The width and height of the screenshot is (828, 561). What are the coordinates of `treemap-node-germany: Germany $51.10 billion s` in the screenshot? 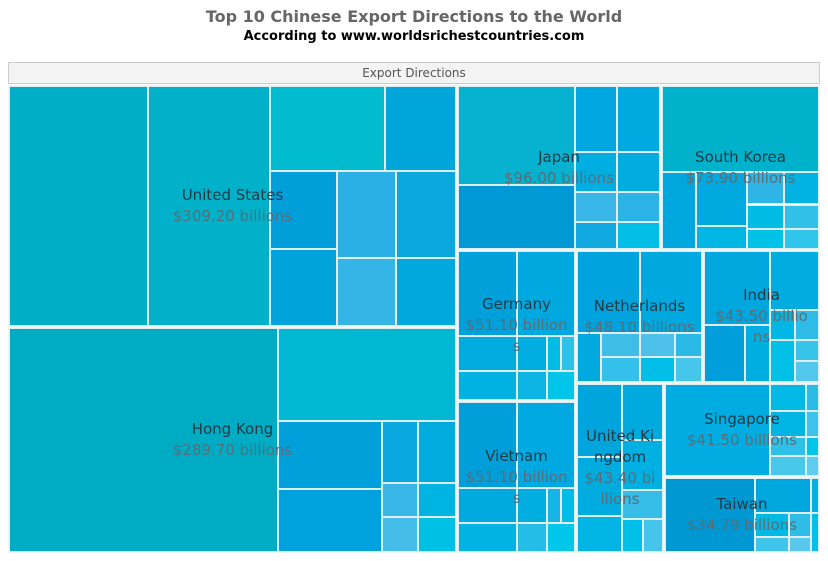 It's located at (516, 325).